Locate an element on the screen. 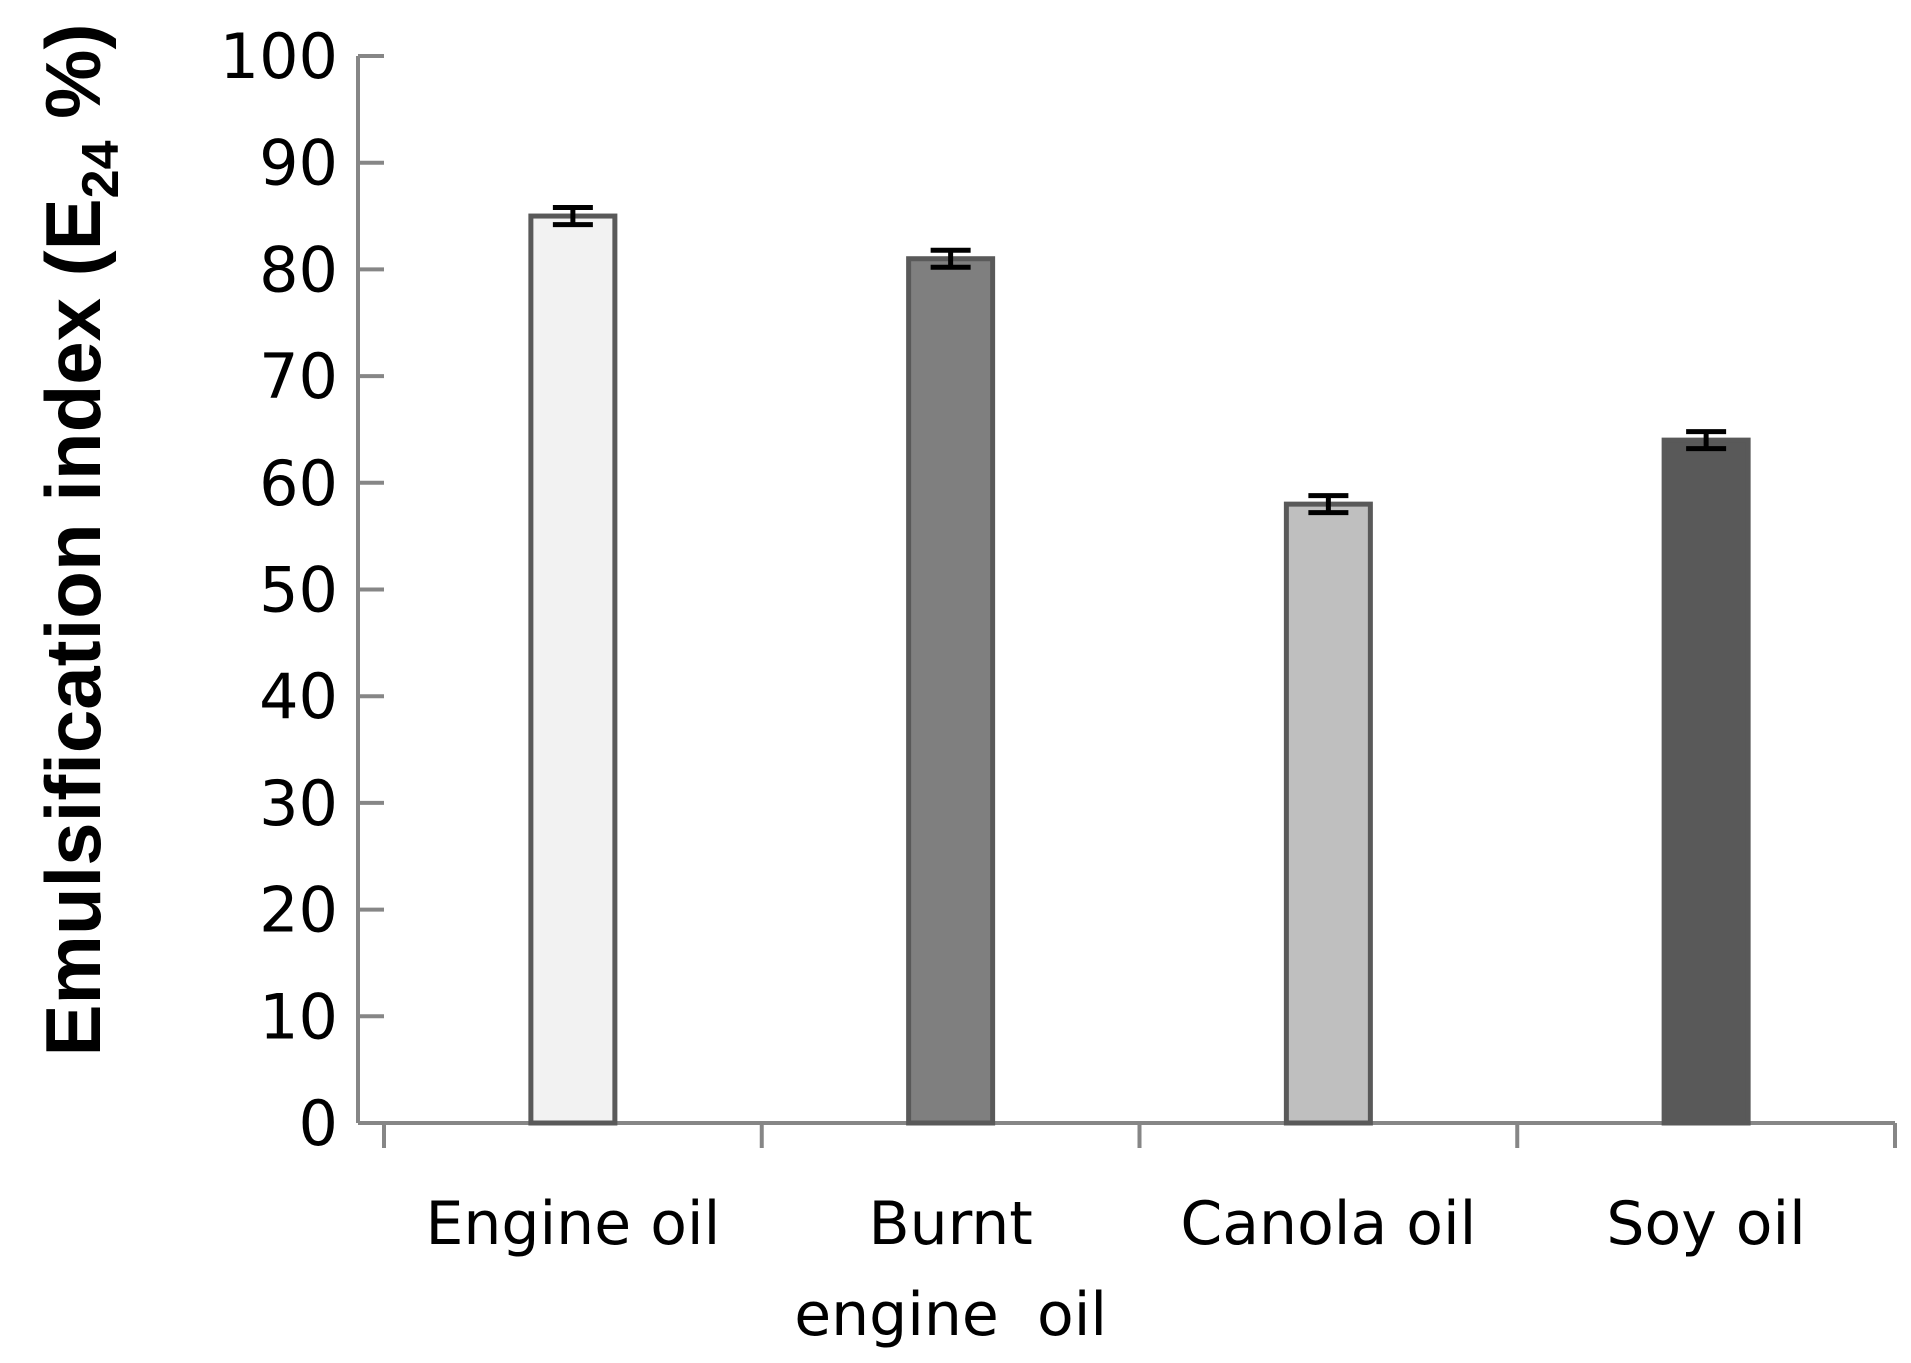 The image size is (1911, 1363). error-bars is located at coordinates (1139, 360).